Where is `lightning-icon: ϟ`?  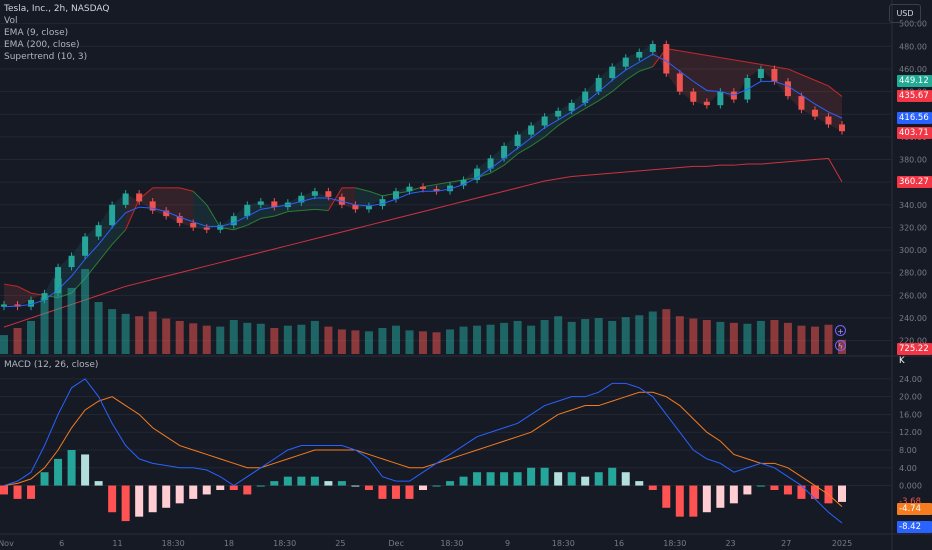
lightning-icon: ϟ is located at coordinates (840, 345).